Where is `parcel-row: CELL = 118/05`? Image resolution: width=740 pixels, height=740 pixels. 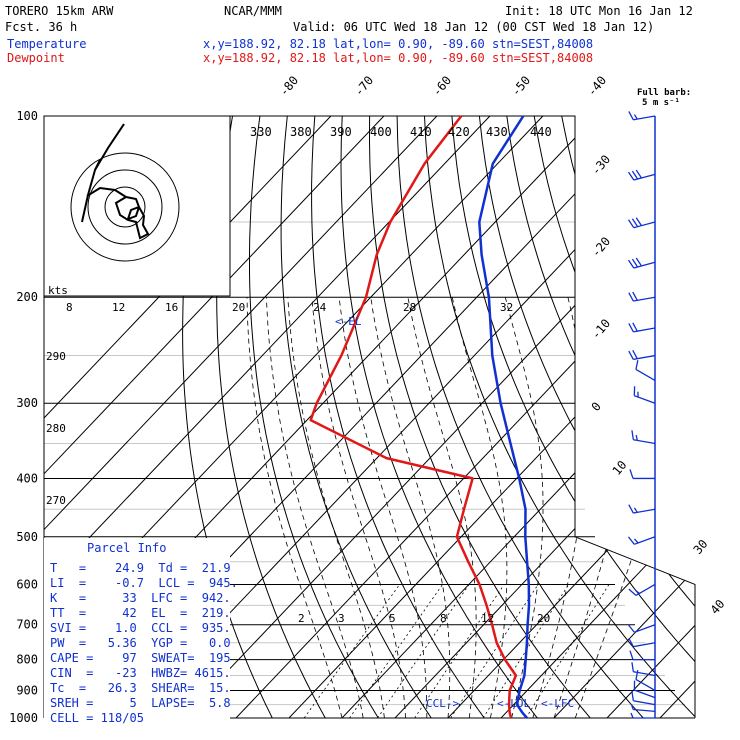
parcel-row: CELL = 118/05 is located at coordinates (97, 718).